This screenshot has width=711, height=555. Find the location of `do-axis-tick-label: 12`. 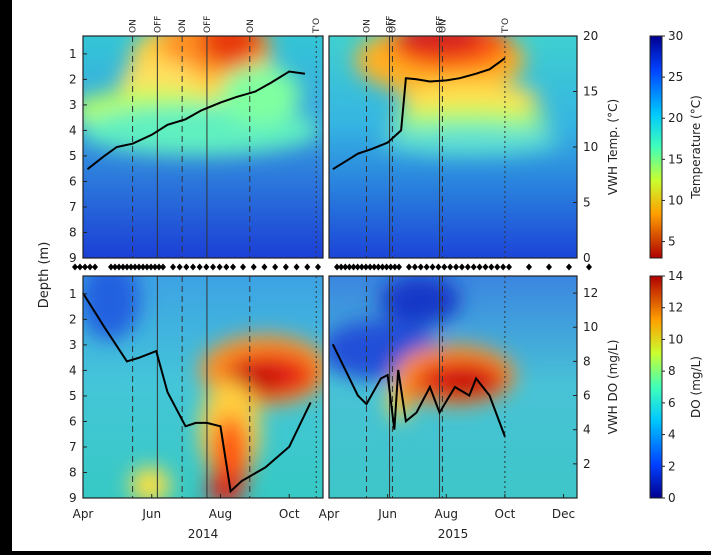

do-axis-tick-label: 12 is located at coordinates (590, 293).